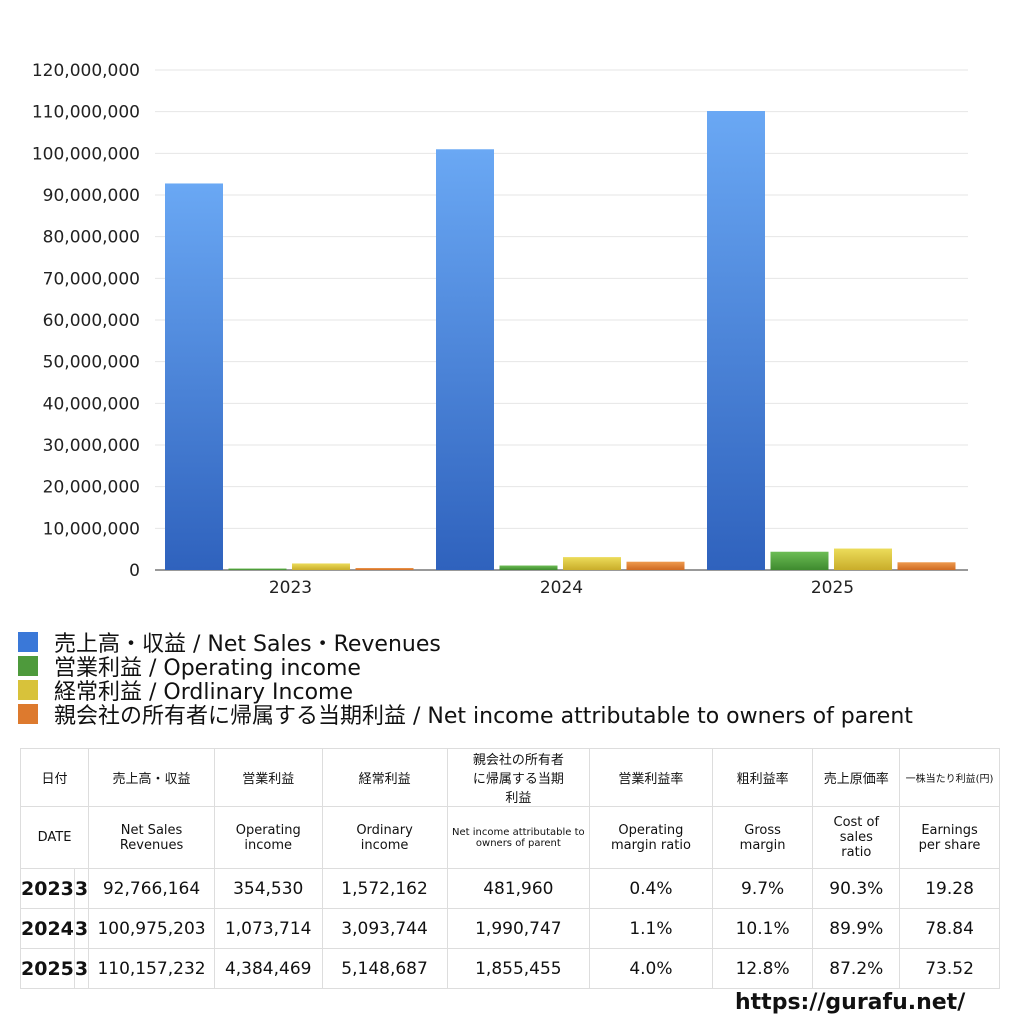 The width and height of the screenshot is (1024, 1024). What do you see at coordinates (856, 888) in the screenshot?
I see `table-cell: 90.3%` at bounding box center [856, 888].